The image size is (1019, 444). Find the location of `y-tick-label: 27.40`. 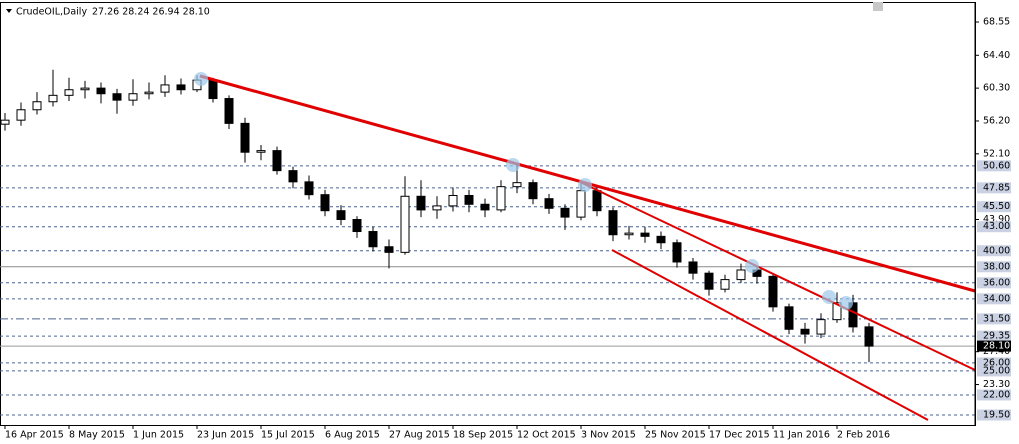

y-tick-label: 27.40 is located at coordinates (996, 351).